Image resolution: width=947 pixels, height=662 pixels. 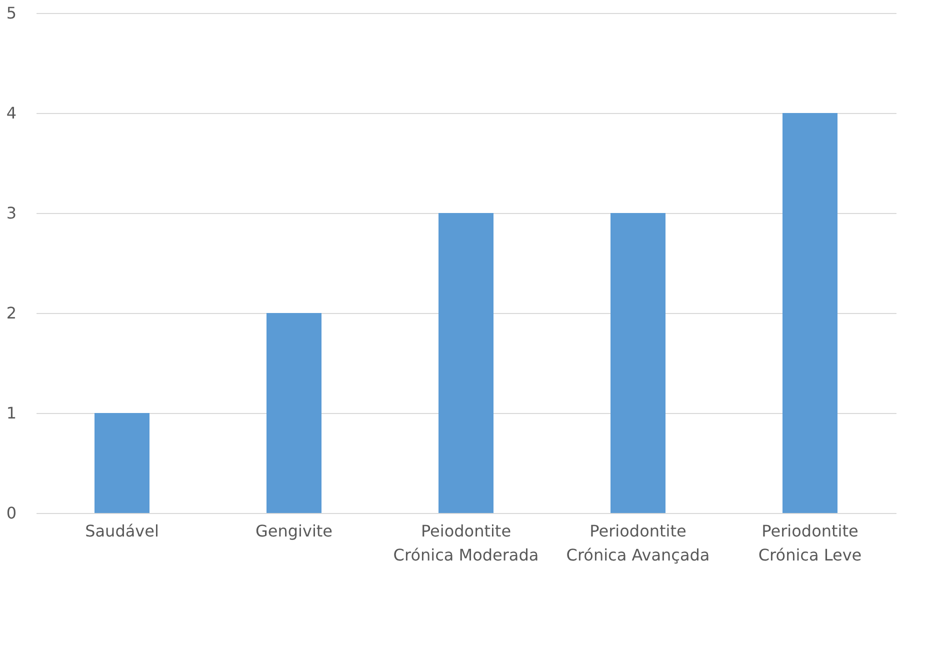 What do you see at coordinates (11, 513) in the screenshot?
I see `y-tick-label: 0` at bounding box center [11, 513].